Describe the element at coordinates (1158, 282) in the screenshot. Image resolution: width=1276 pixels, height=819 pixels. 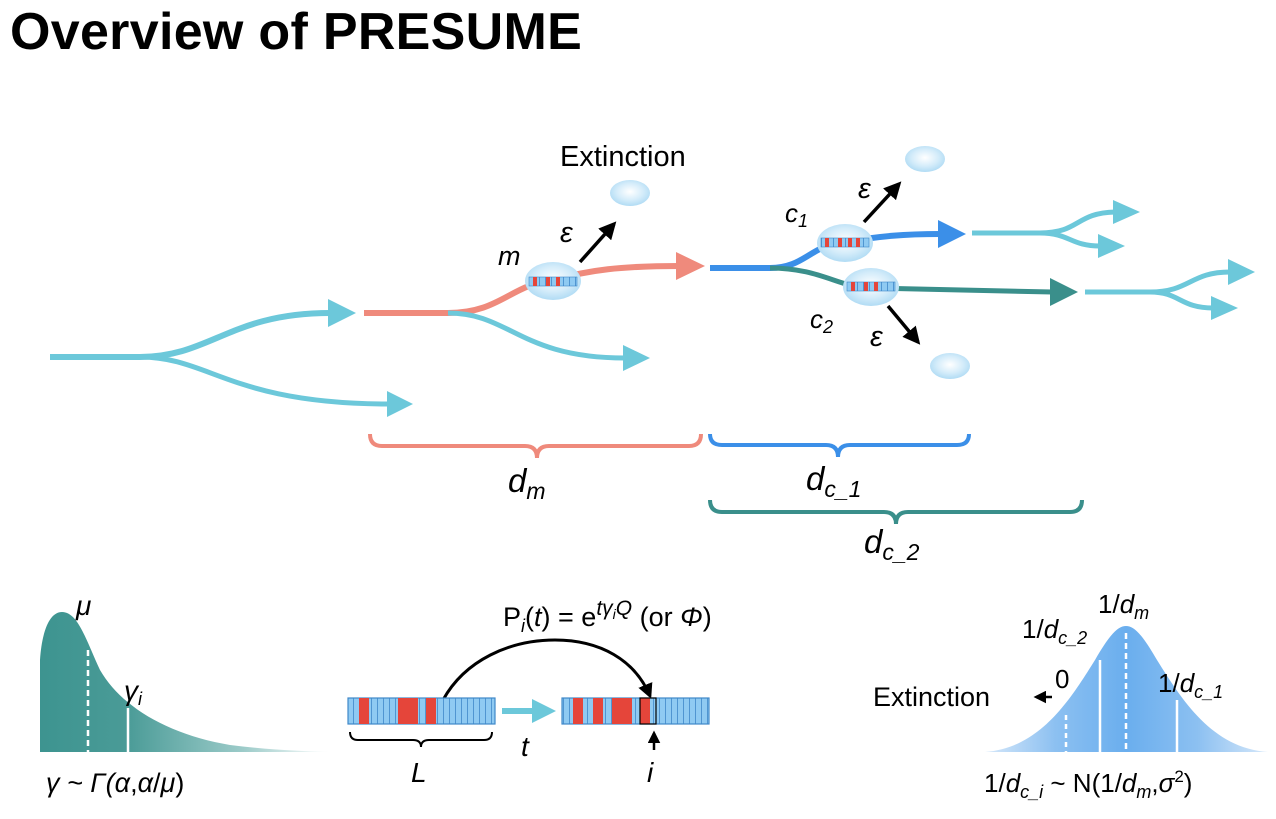
I see `child2-descendants` at that location.